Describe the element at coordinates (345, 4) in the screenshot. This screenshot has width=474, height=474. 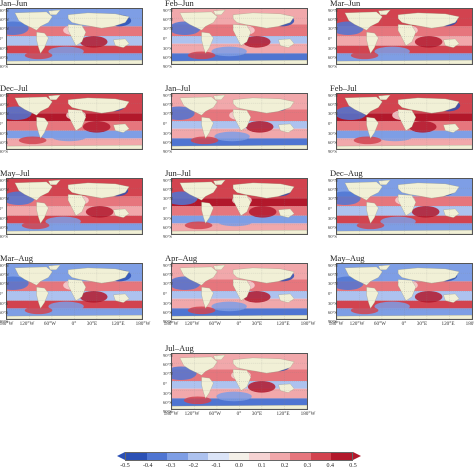
I see `panel-title: Mar–Jun` at that location.